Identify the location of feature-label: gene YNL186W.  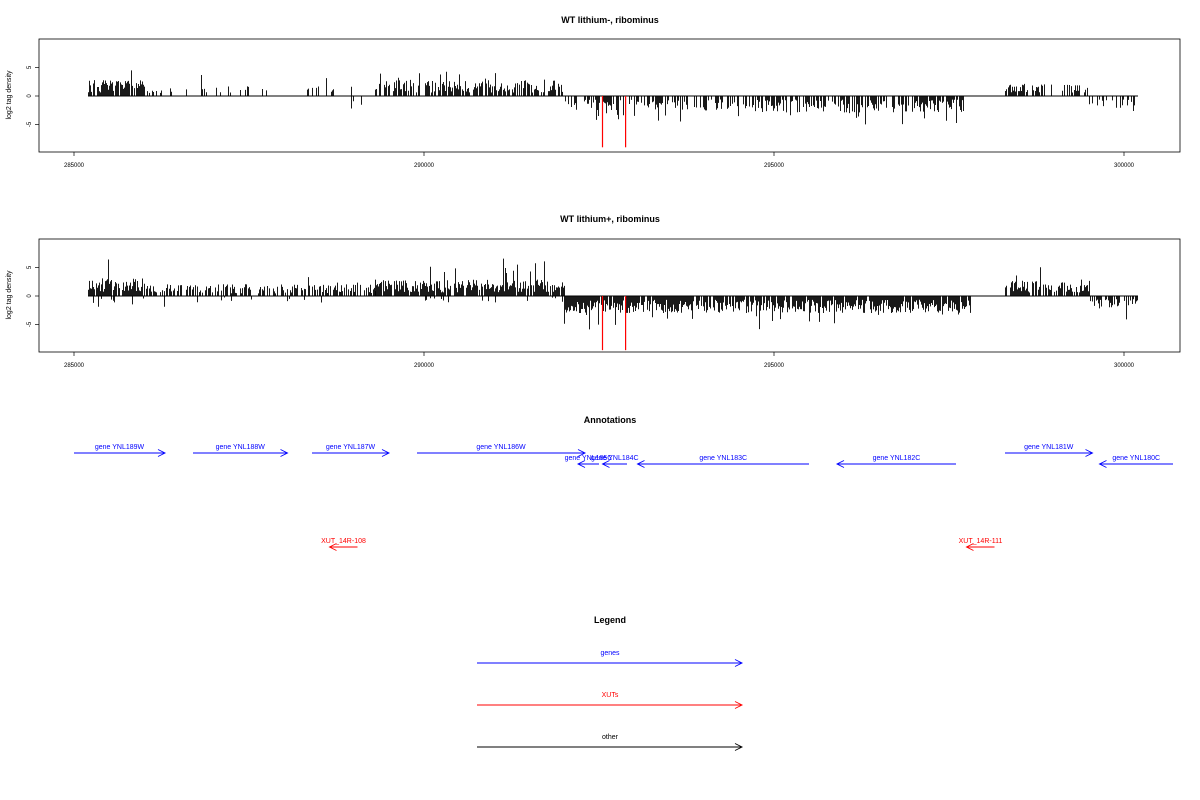
(501, 447).